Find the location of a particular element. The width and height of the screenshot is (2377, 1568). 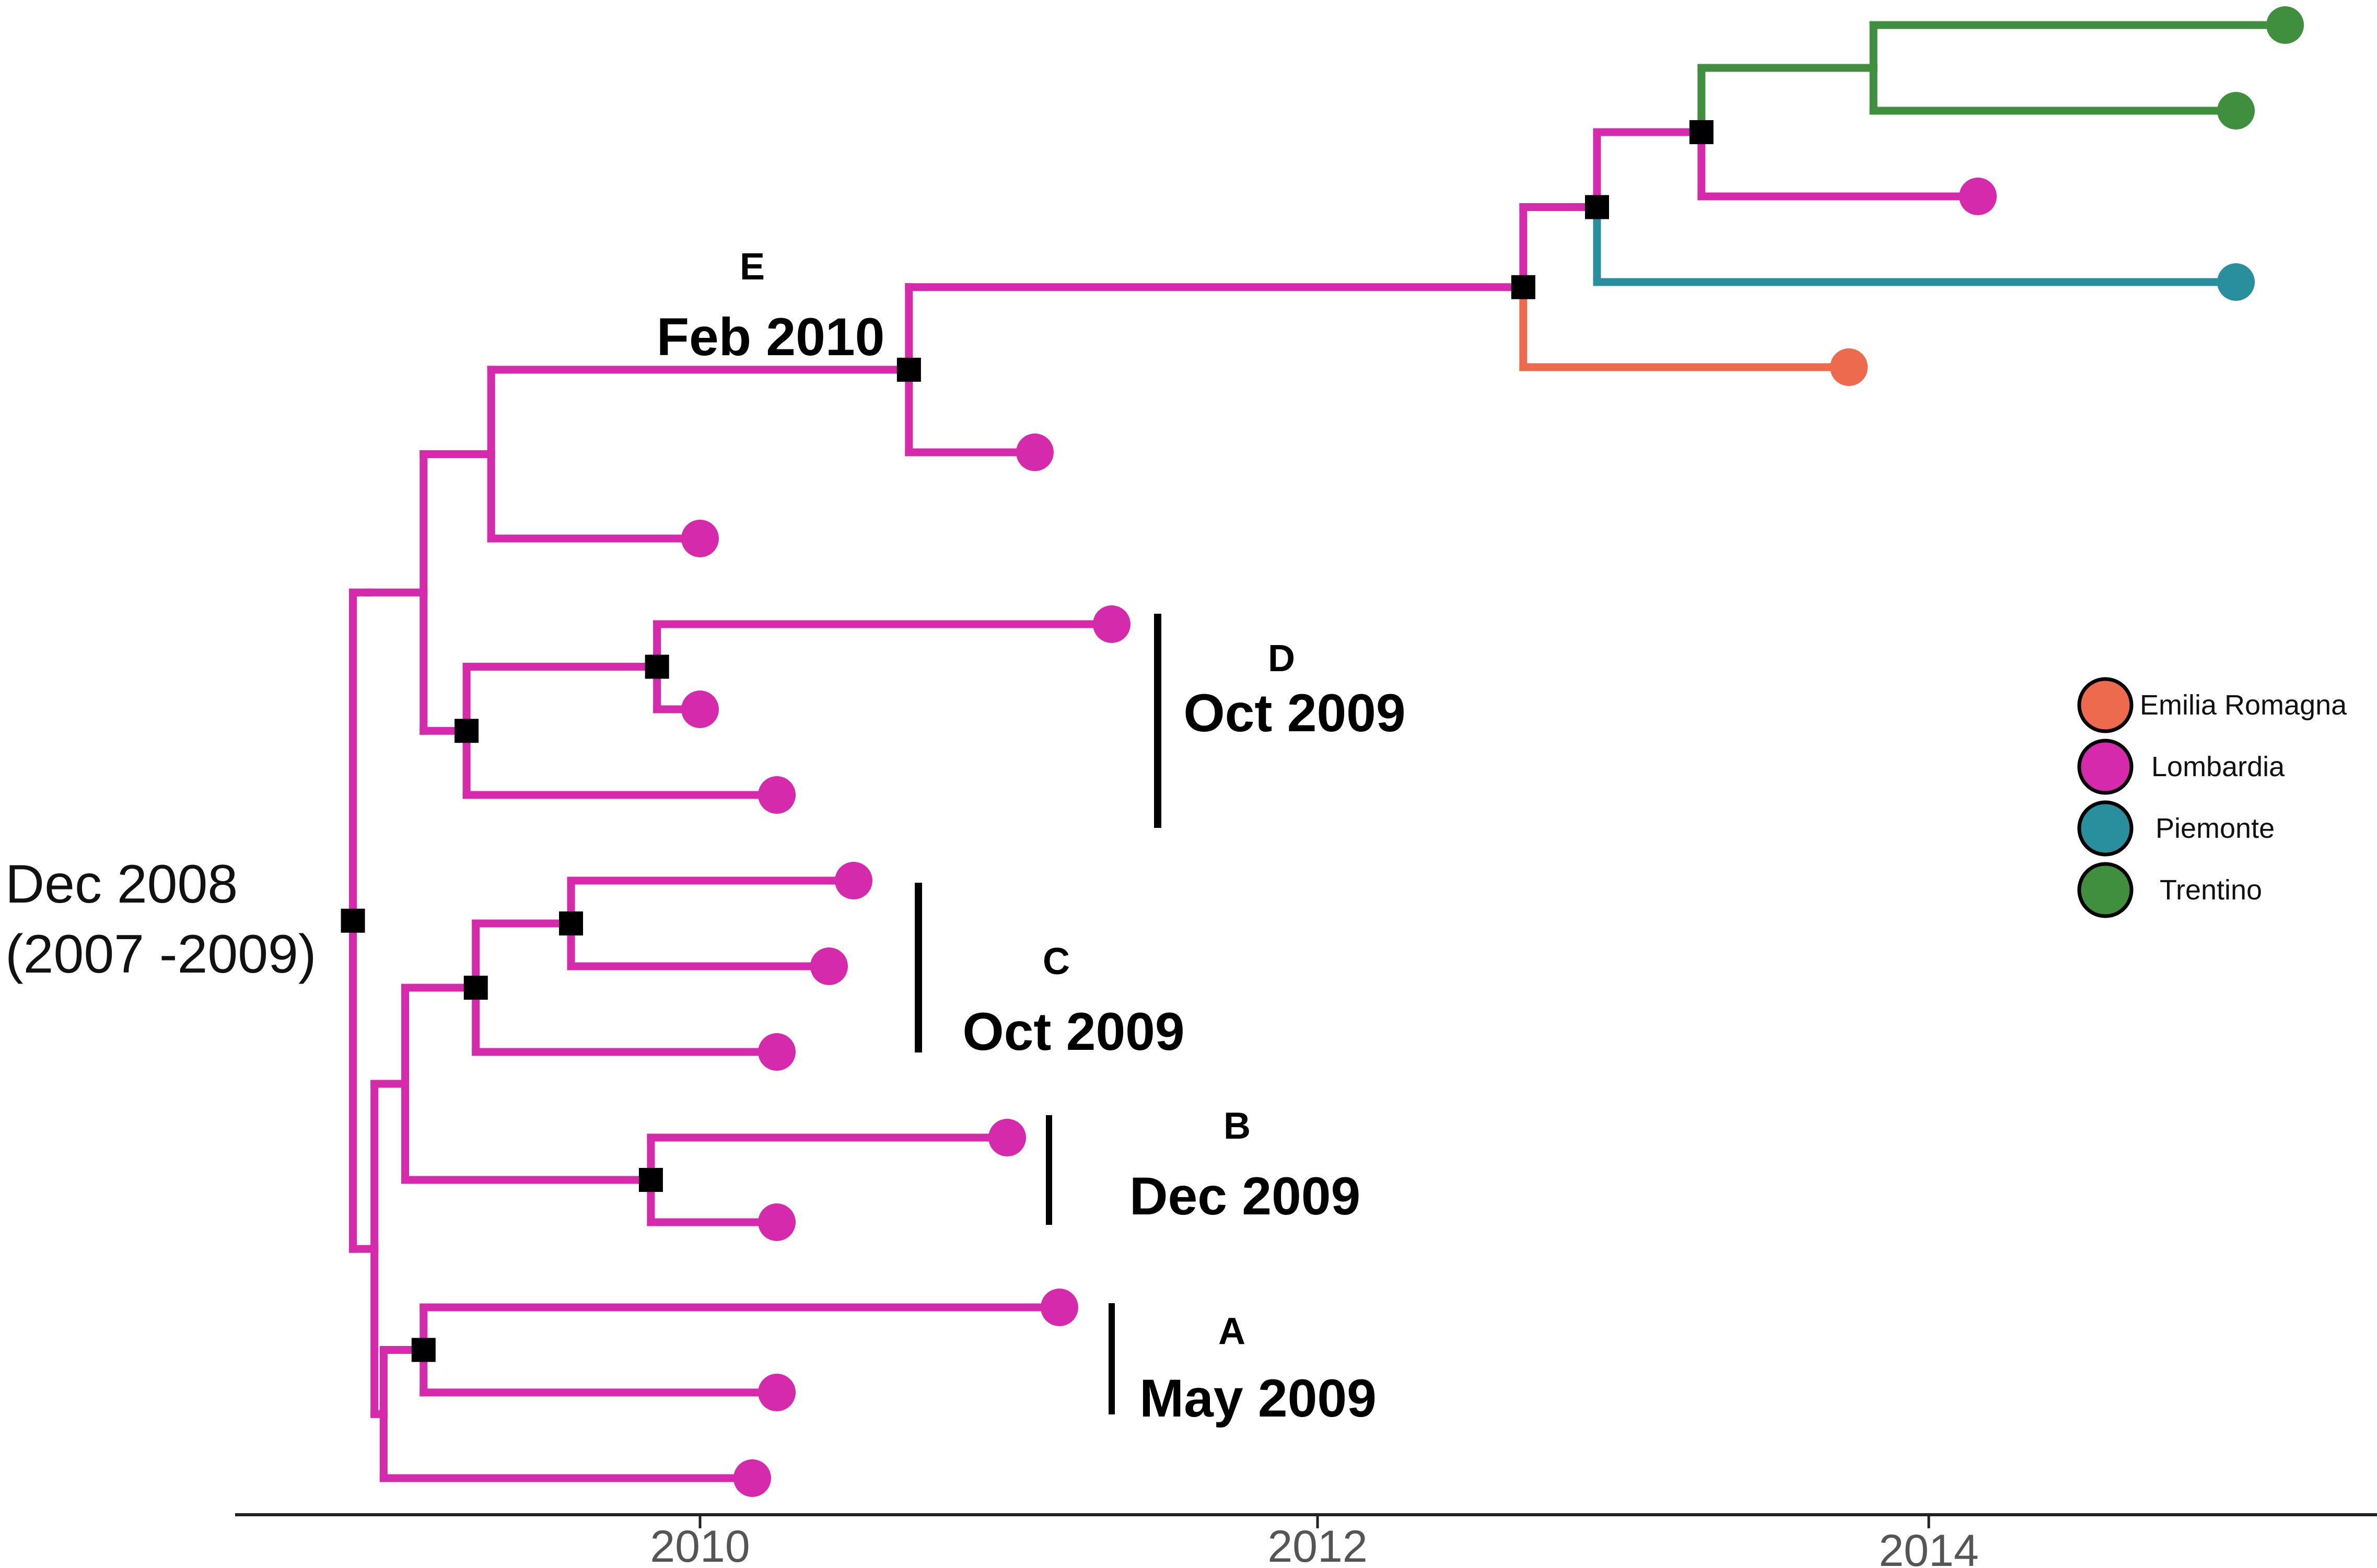

clade-c-letter: C is located at coordinates (1056, 961).